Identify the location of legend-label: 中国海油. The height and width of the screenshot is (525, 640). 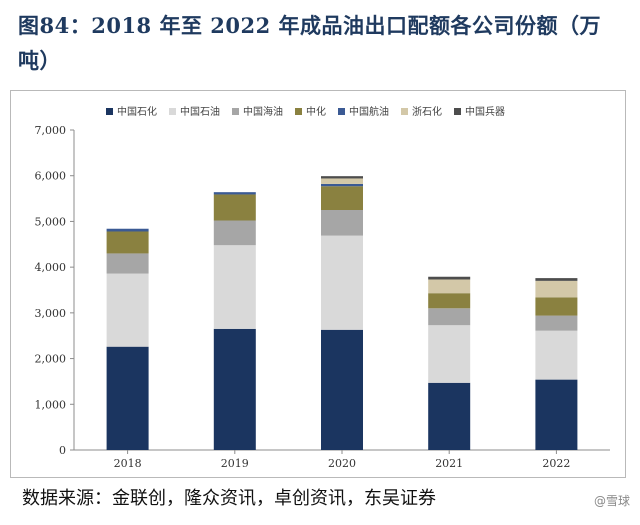
(263, 111).